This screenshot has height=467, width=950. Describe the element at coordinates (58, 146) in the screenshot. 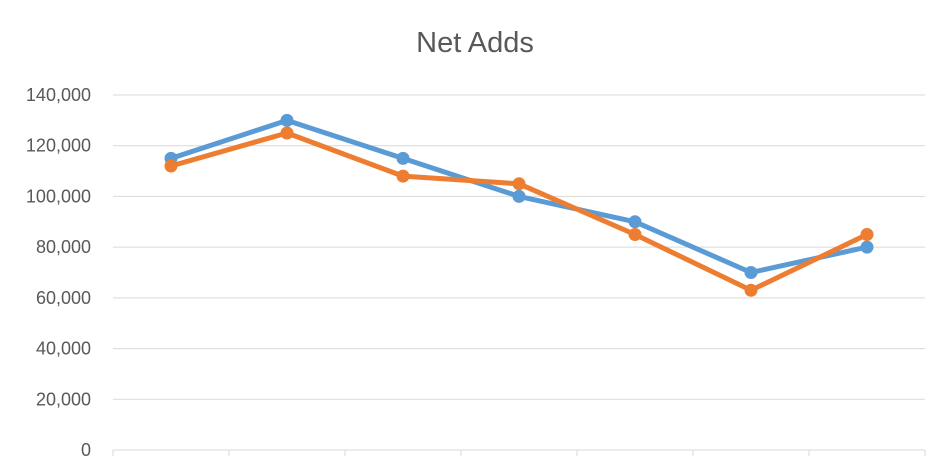

I see `y-tick-label: 120,000` at that location.